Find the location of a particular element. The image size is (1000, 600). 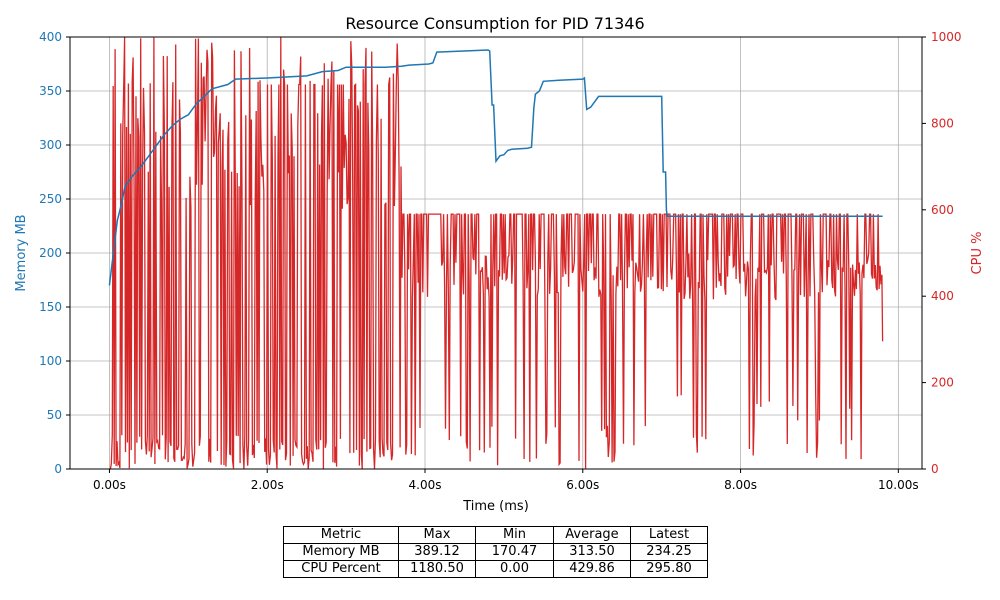

header-cell: Metric is located at coordinates (341, 535).